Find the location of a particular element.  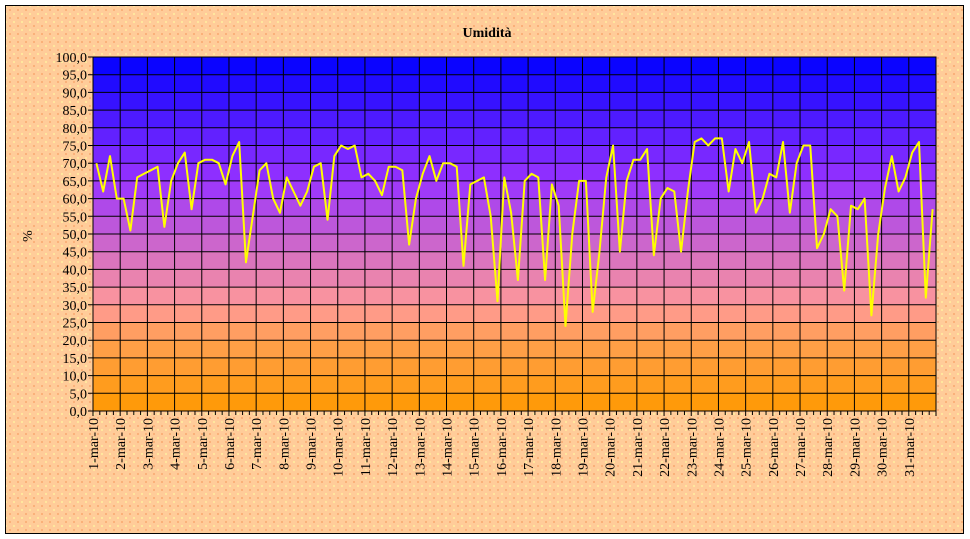

y-tick-label: 20,0 is located at coordinates (75, 341).